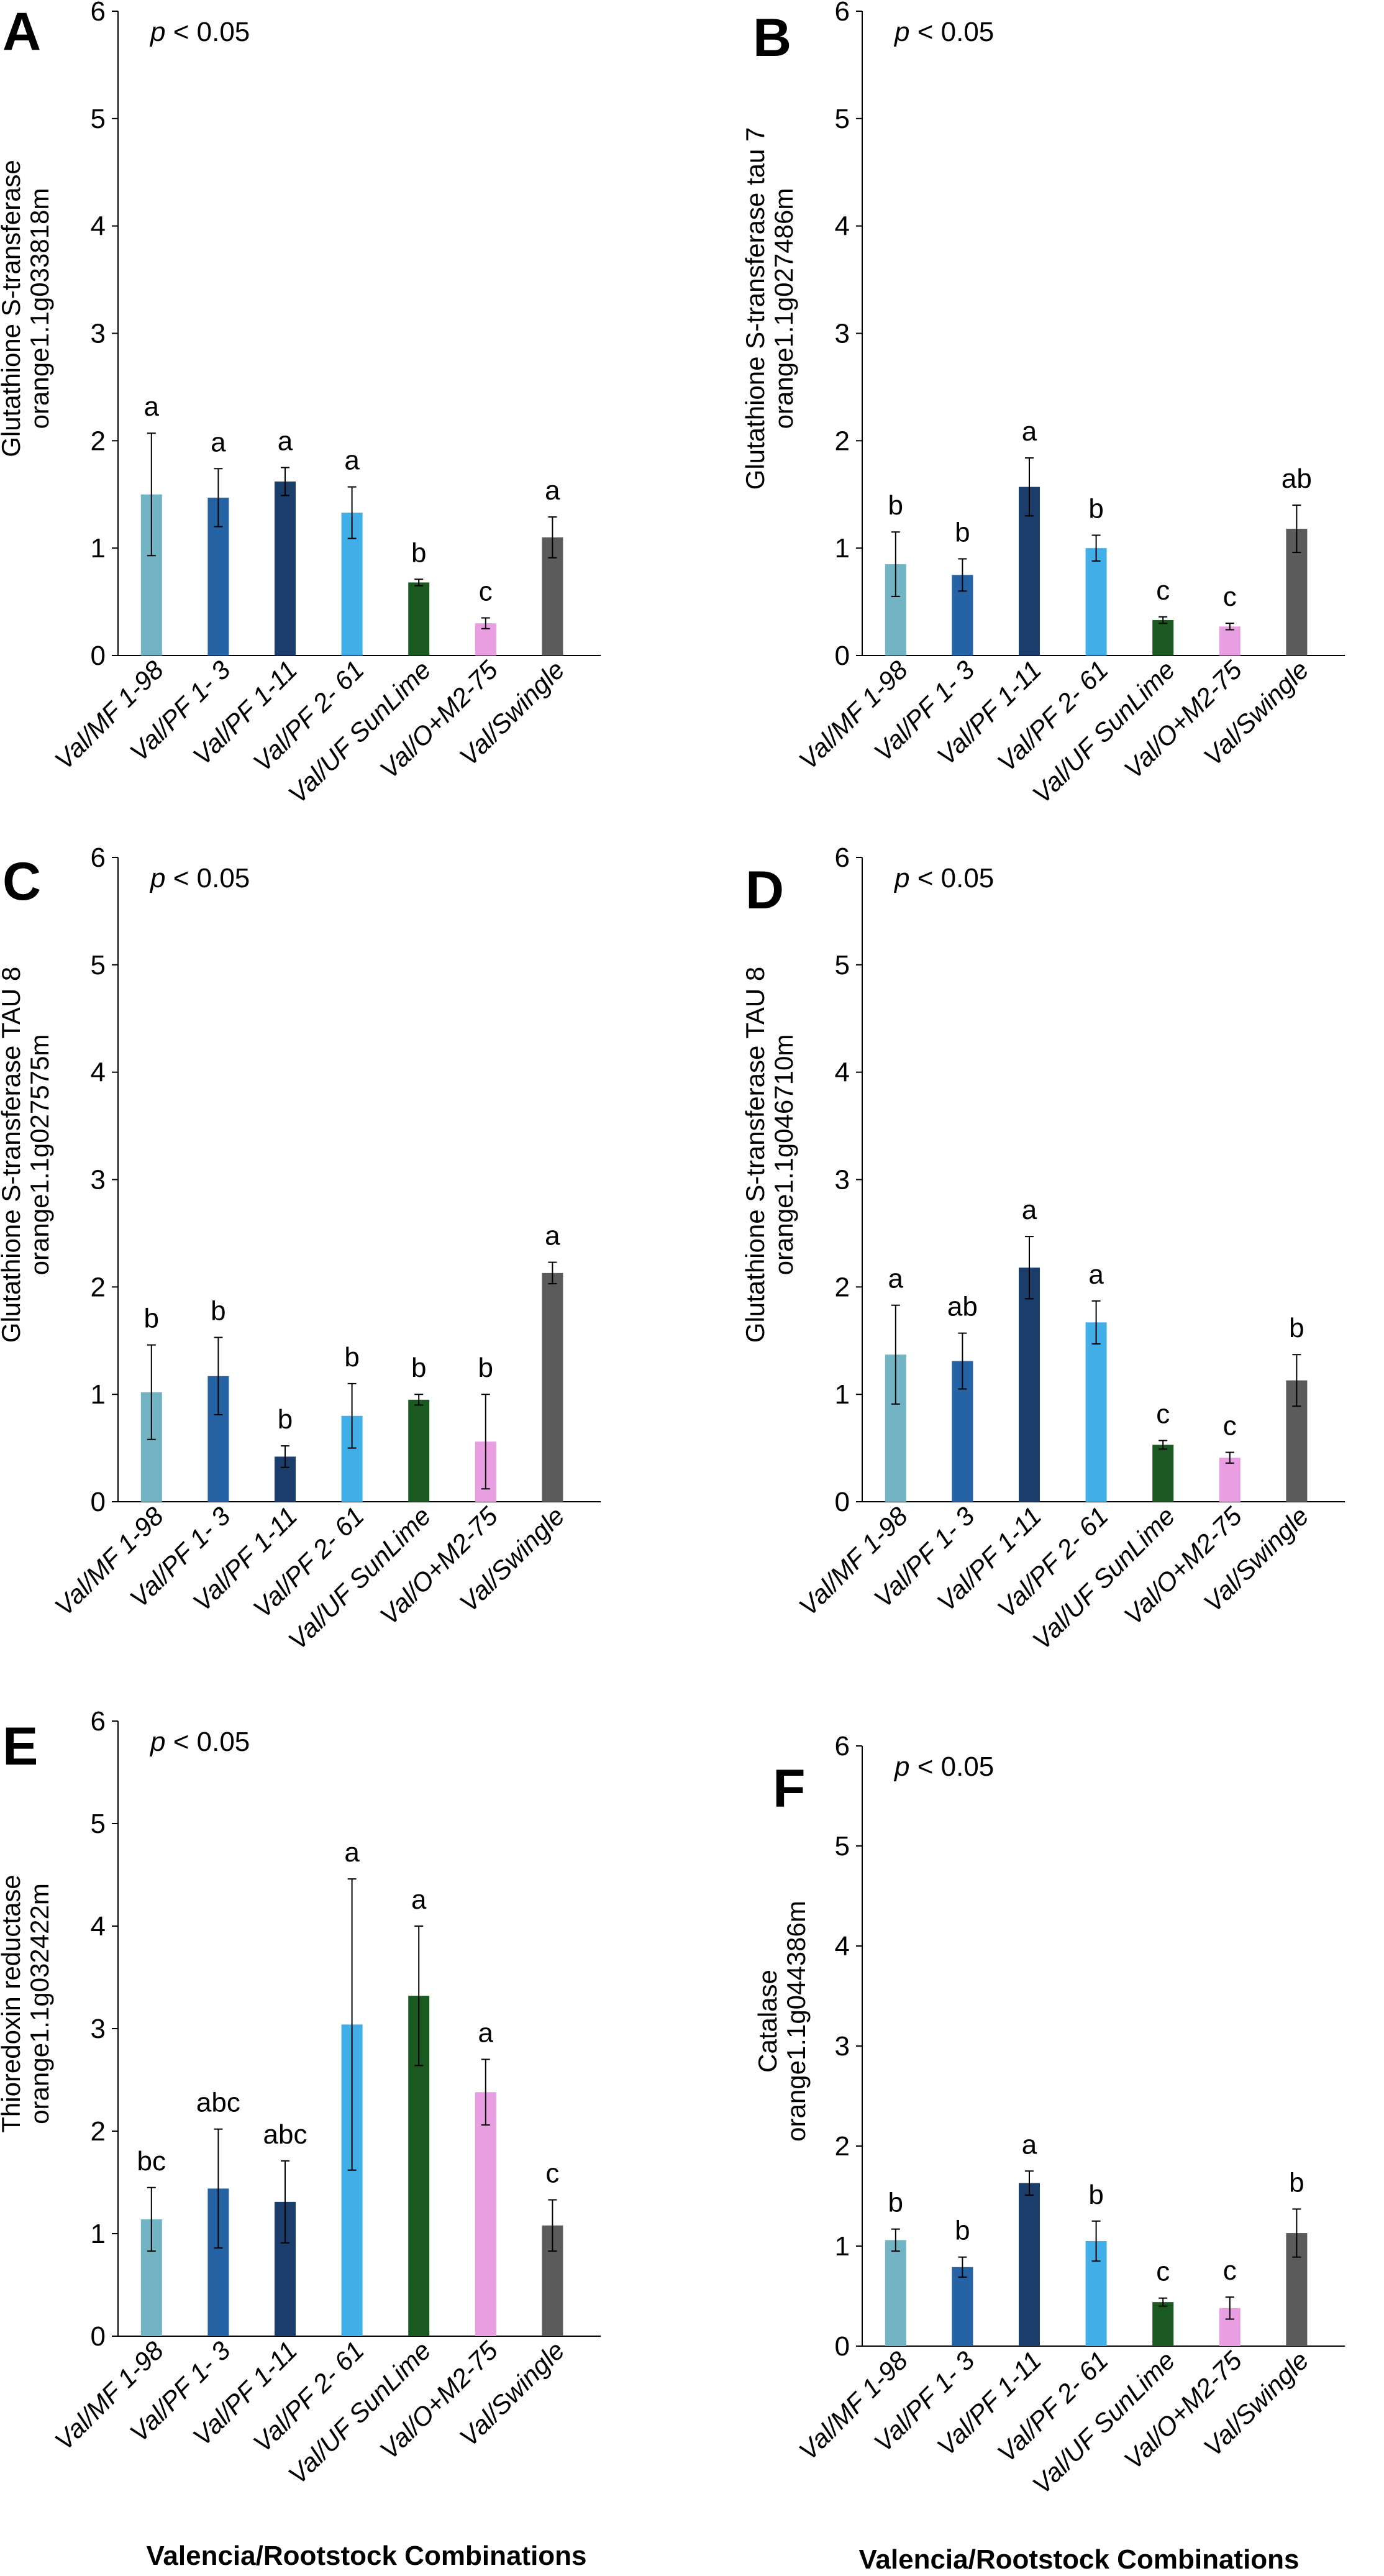 Image resolution: width=1384 pixels, height=2576 pixels. What do you see at coordinates (12, 308) in the screenshot?
I see `y-axis-label-line: Glutathione S-transferase` at bounding box center [12, 308].